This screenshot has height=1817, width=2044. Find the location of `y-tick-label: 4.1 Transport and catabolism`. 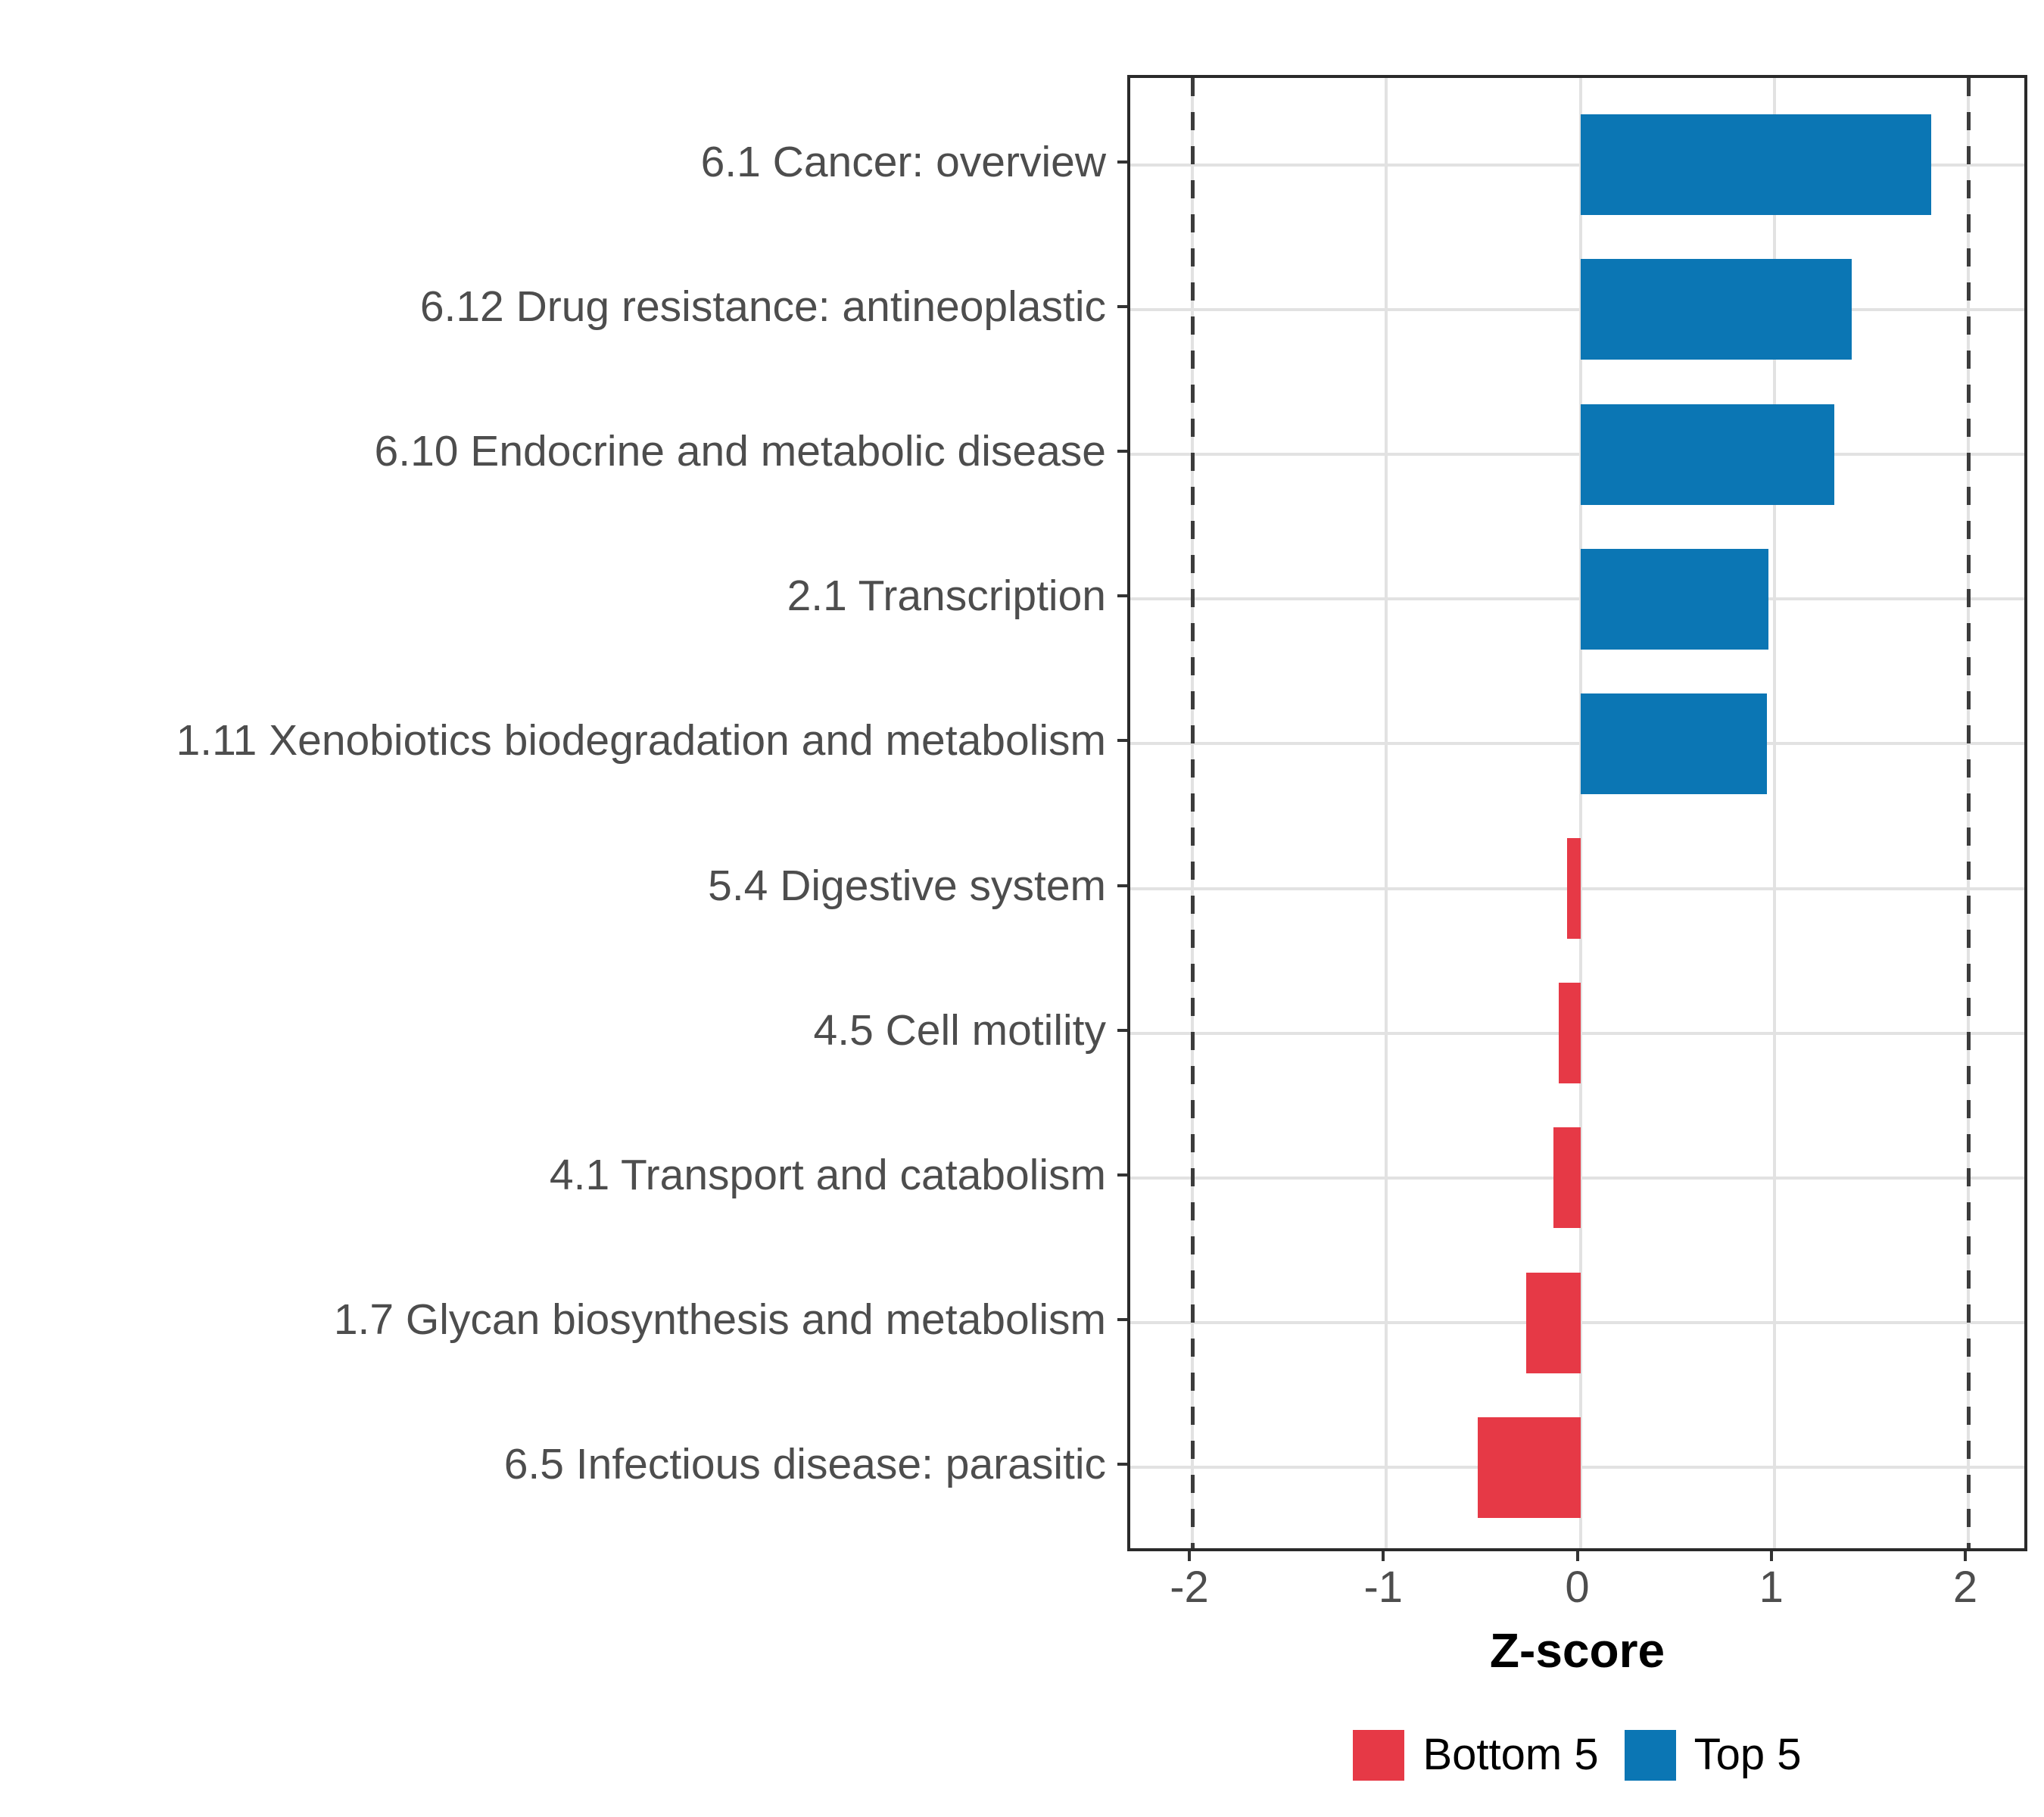

y-tick-label: 4.1 Transport and catabolism is located at coordinates (827, 1174).